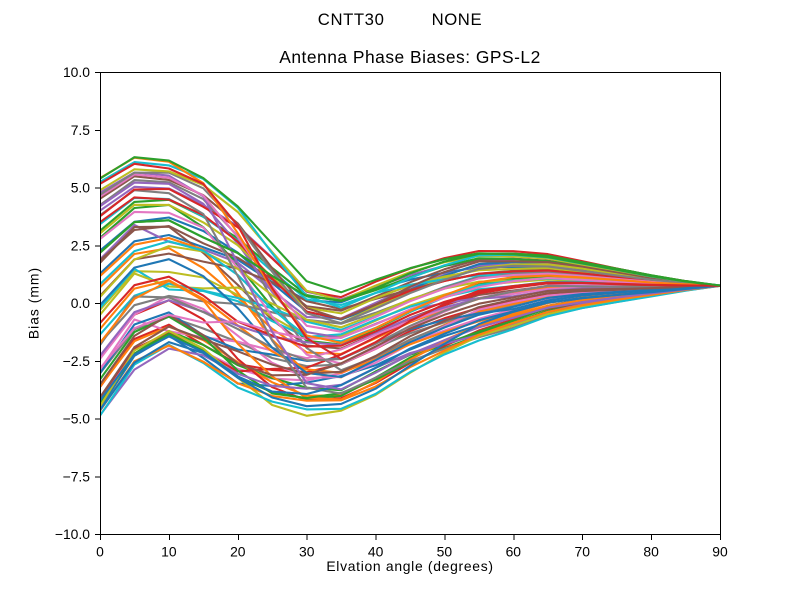  Describe the element at coordinates (72, 534) in the screenshot. I see `svg-text: −10.0` at that location.